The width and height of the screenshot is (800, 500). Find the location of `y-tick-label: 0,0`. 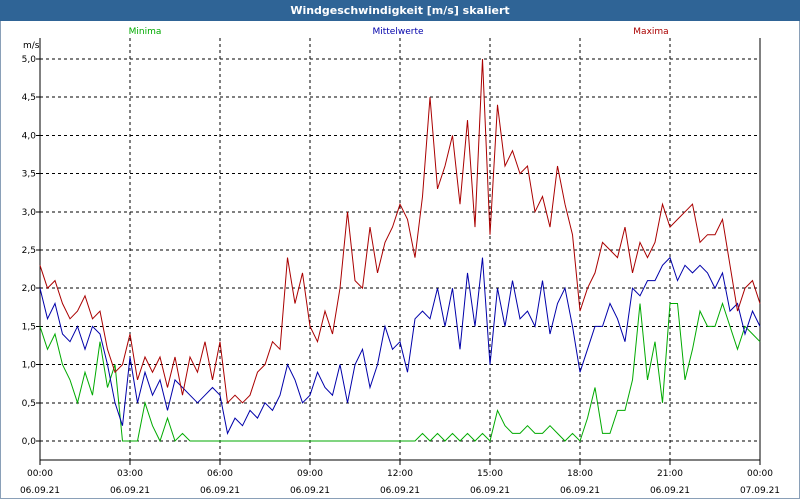

y-tick-label: 0,0 is located at coordinates (29, 442).